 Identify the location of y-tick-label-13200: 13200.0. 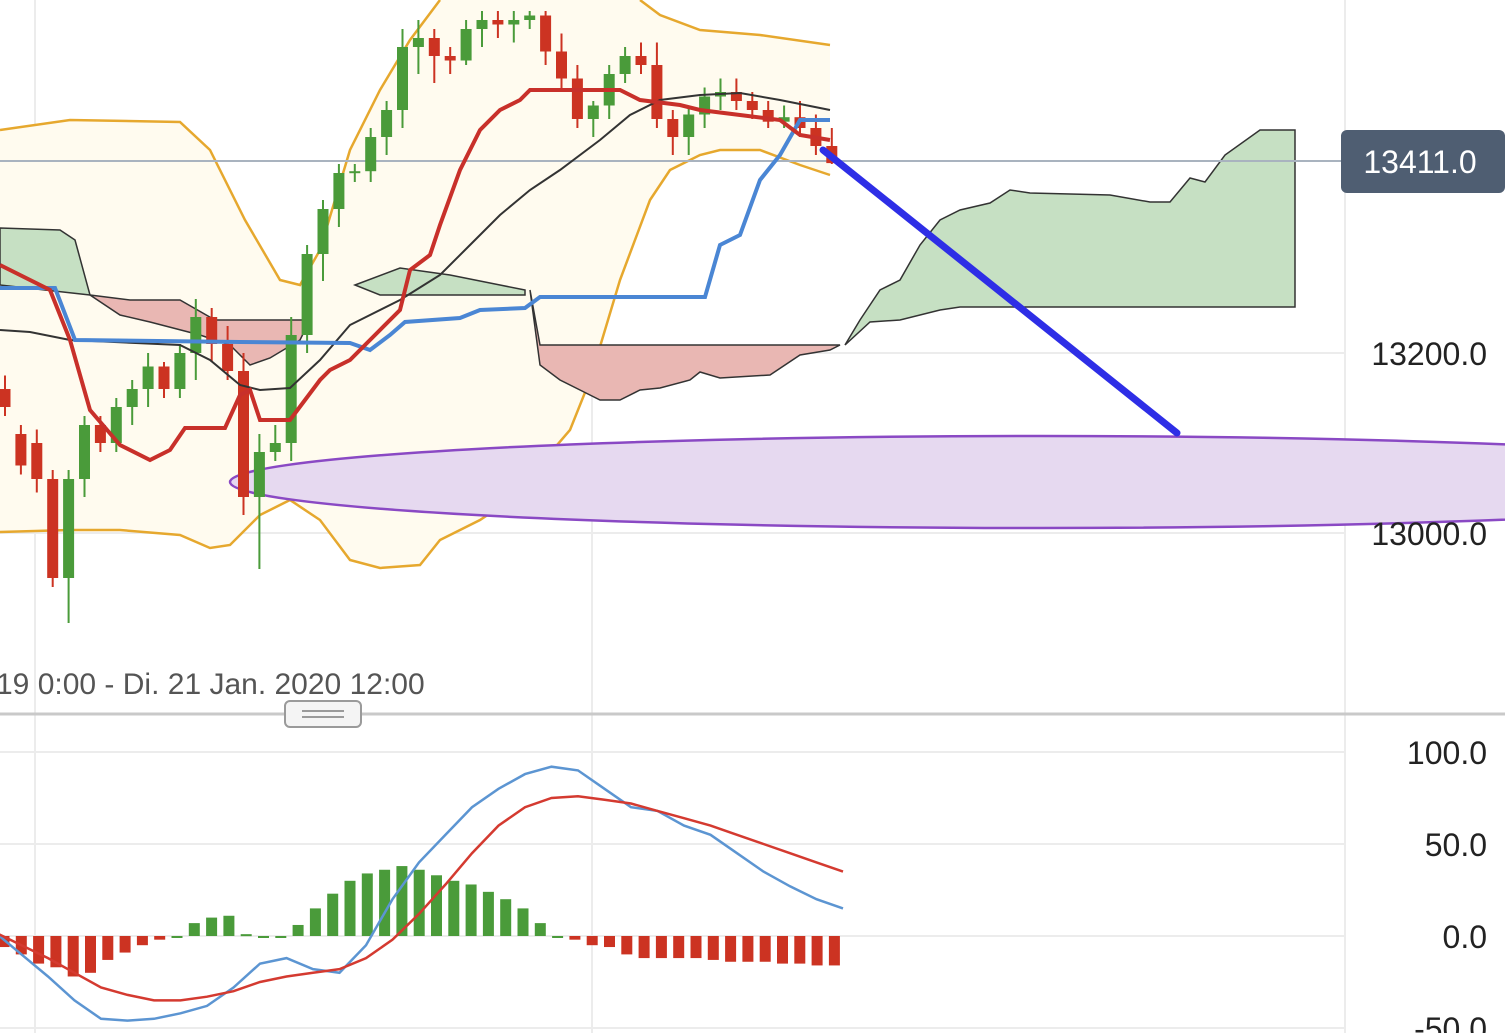
(1429, 354).